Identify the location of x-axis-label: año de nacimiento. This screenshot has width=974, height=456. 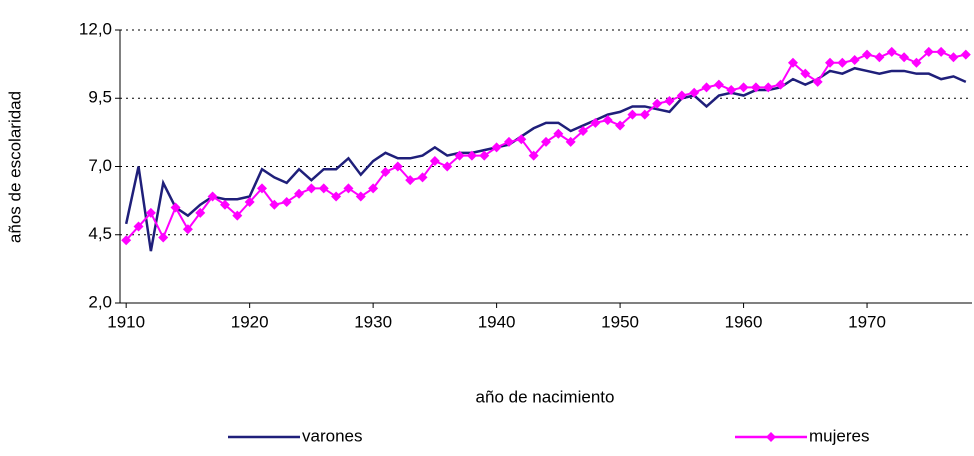
(545, 396).